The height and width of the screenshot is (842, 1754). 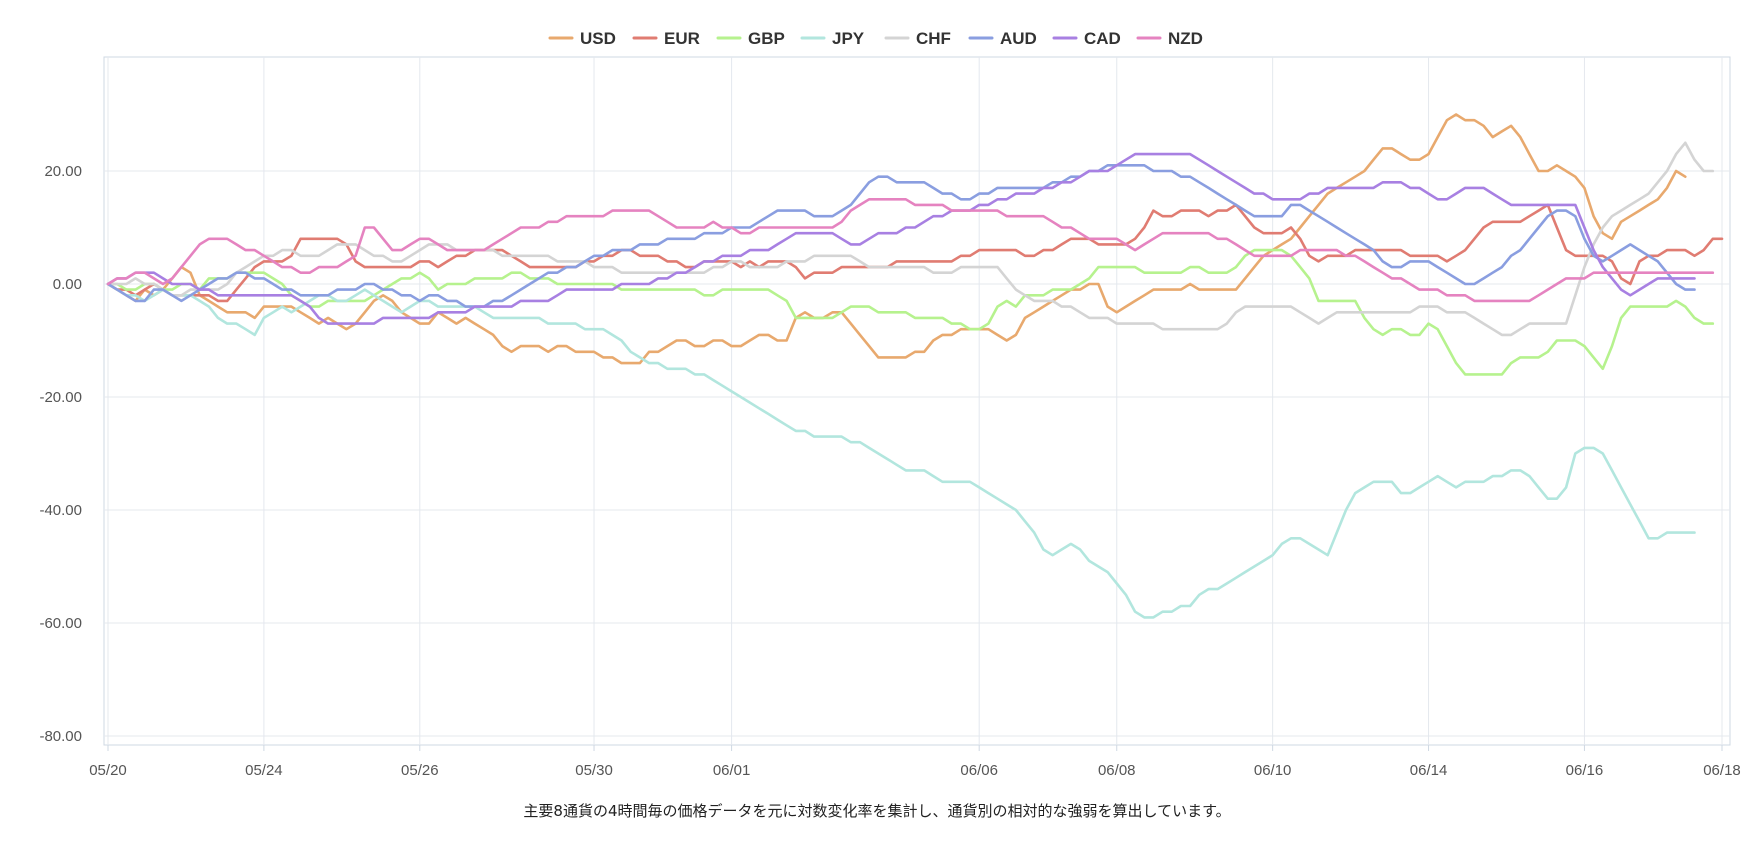 I want to click on legend-item-cad: CAD, so click(x=1086, y=38).